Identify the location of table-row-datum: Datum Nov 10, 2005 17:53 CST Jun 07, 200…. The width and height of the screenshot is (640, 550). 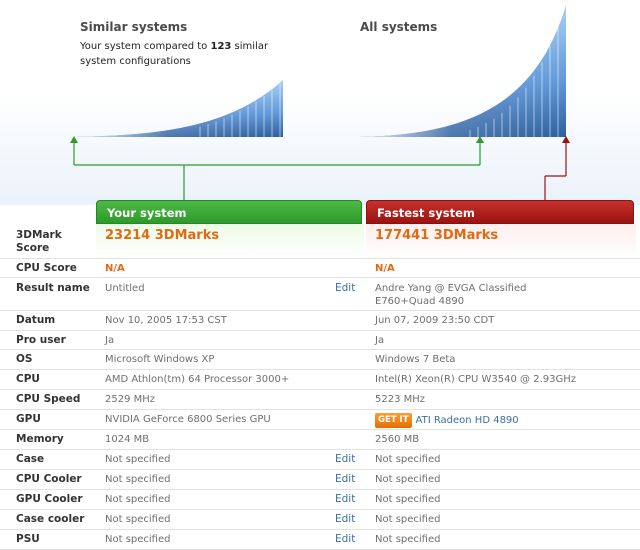
(320, 321).